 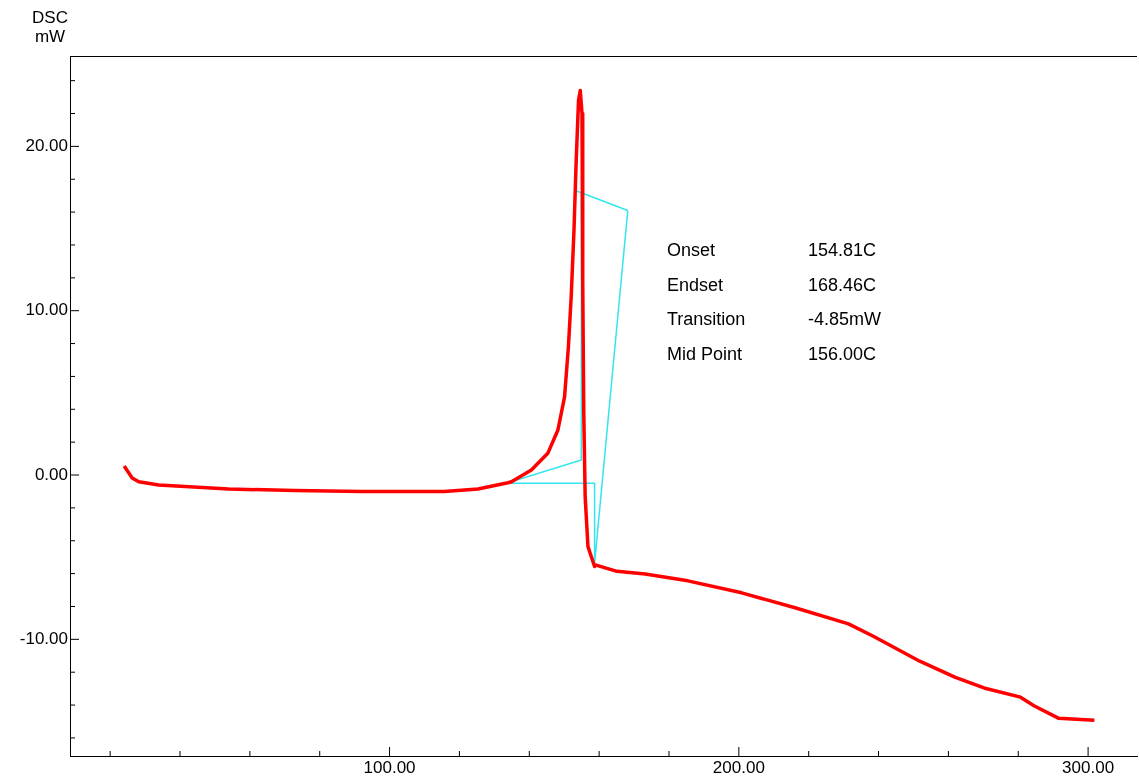 I want to click on x-tick-label: 100.00, so click(x=389, y=767).